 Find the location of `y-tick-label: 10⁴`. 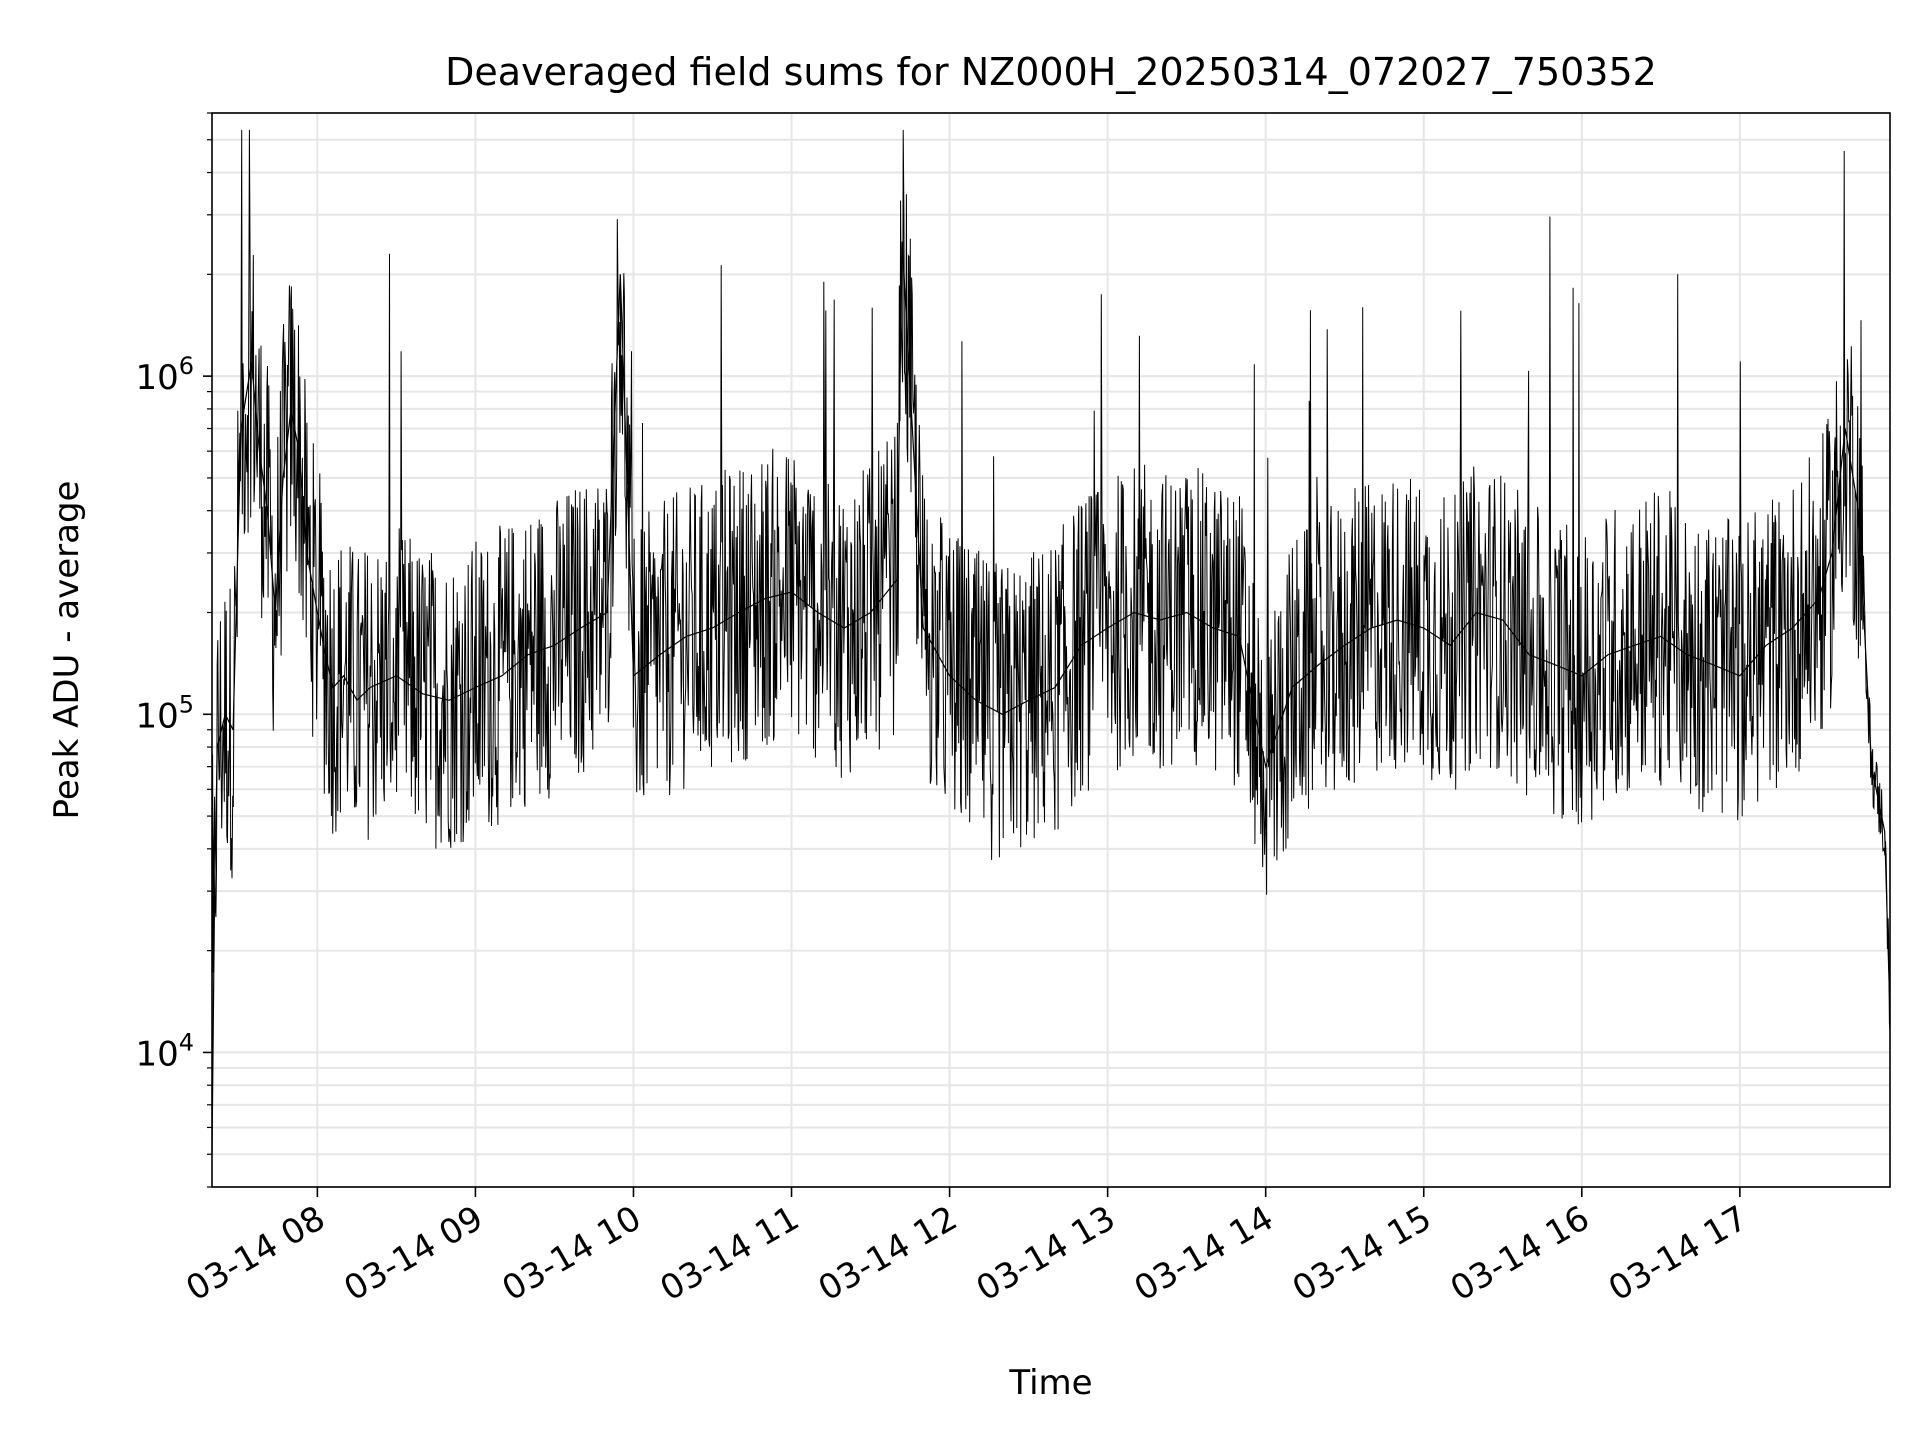

y-tick-label: 10⁴ is located at coordinates (164, 1051).